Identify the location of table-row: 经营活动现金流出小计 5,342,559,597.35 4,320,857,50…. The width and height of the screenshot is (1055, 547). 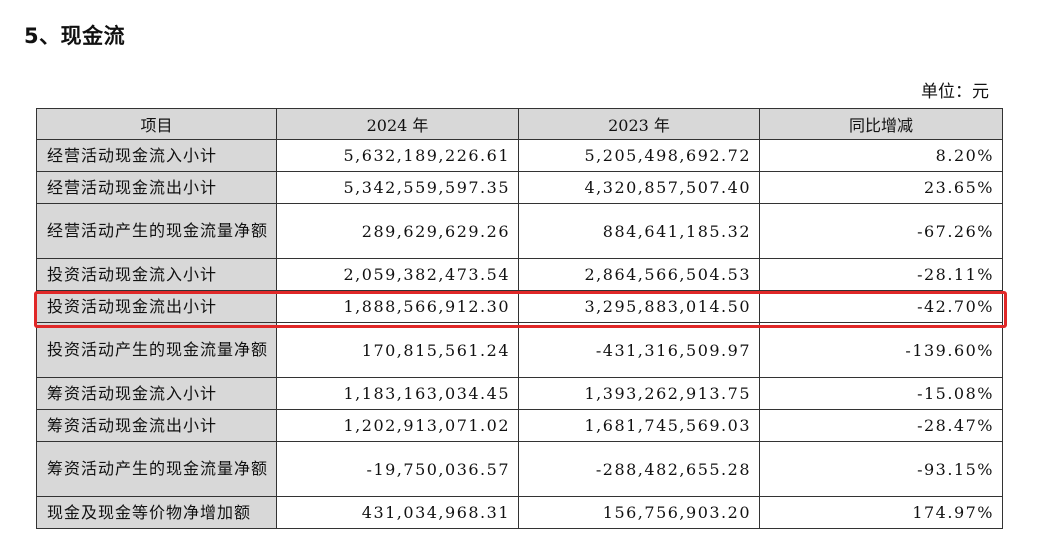
(519, 187).